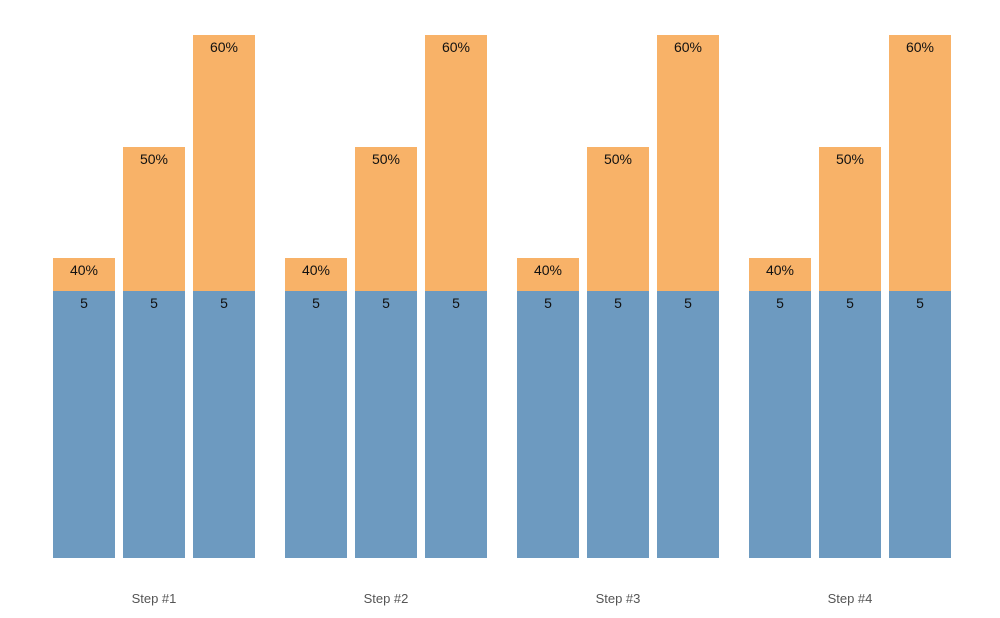 This screenshot has height=618, width=1000. Describe the element at coordinates (850, 598) in the screenshot. I see `category-label-step-4: Step #4` at that location.